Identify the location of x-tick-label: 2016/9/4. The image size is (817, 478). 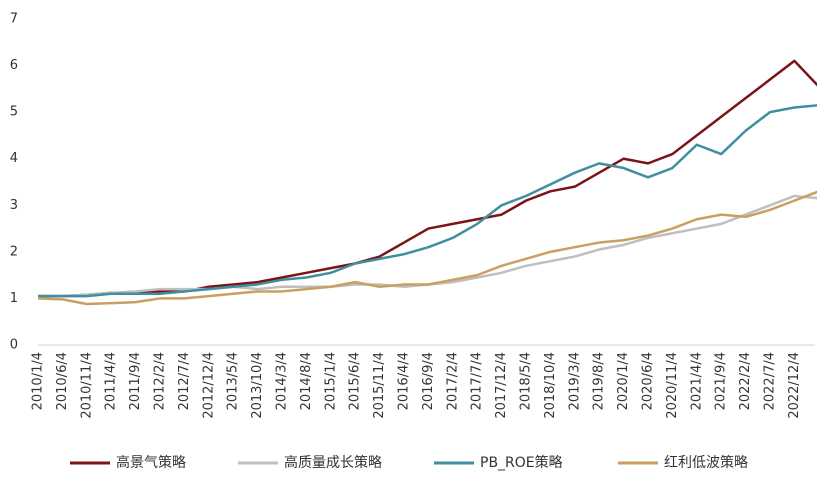
(428, 381).